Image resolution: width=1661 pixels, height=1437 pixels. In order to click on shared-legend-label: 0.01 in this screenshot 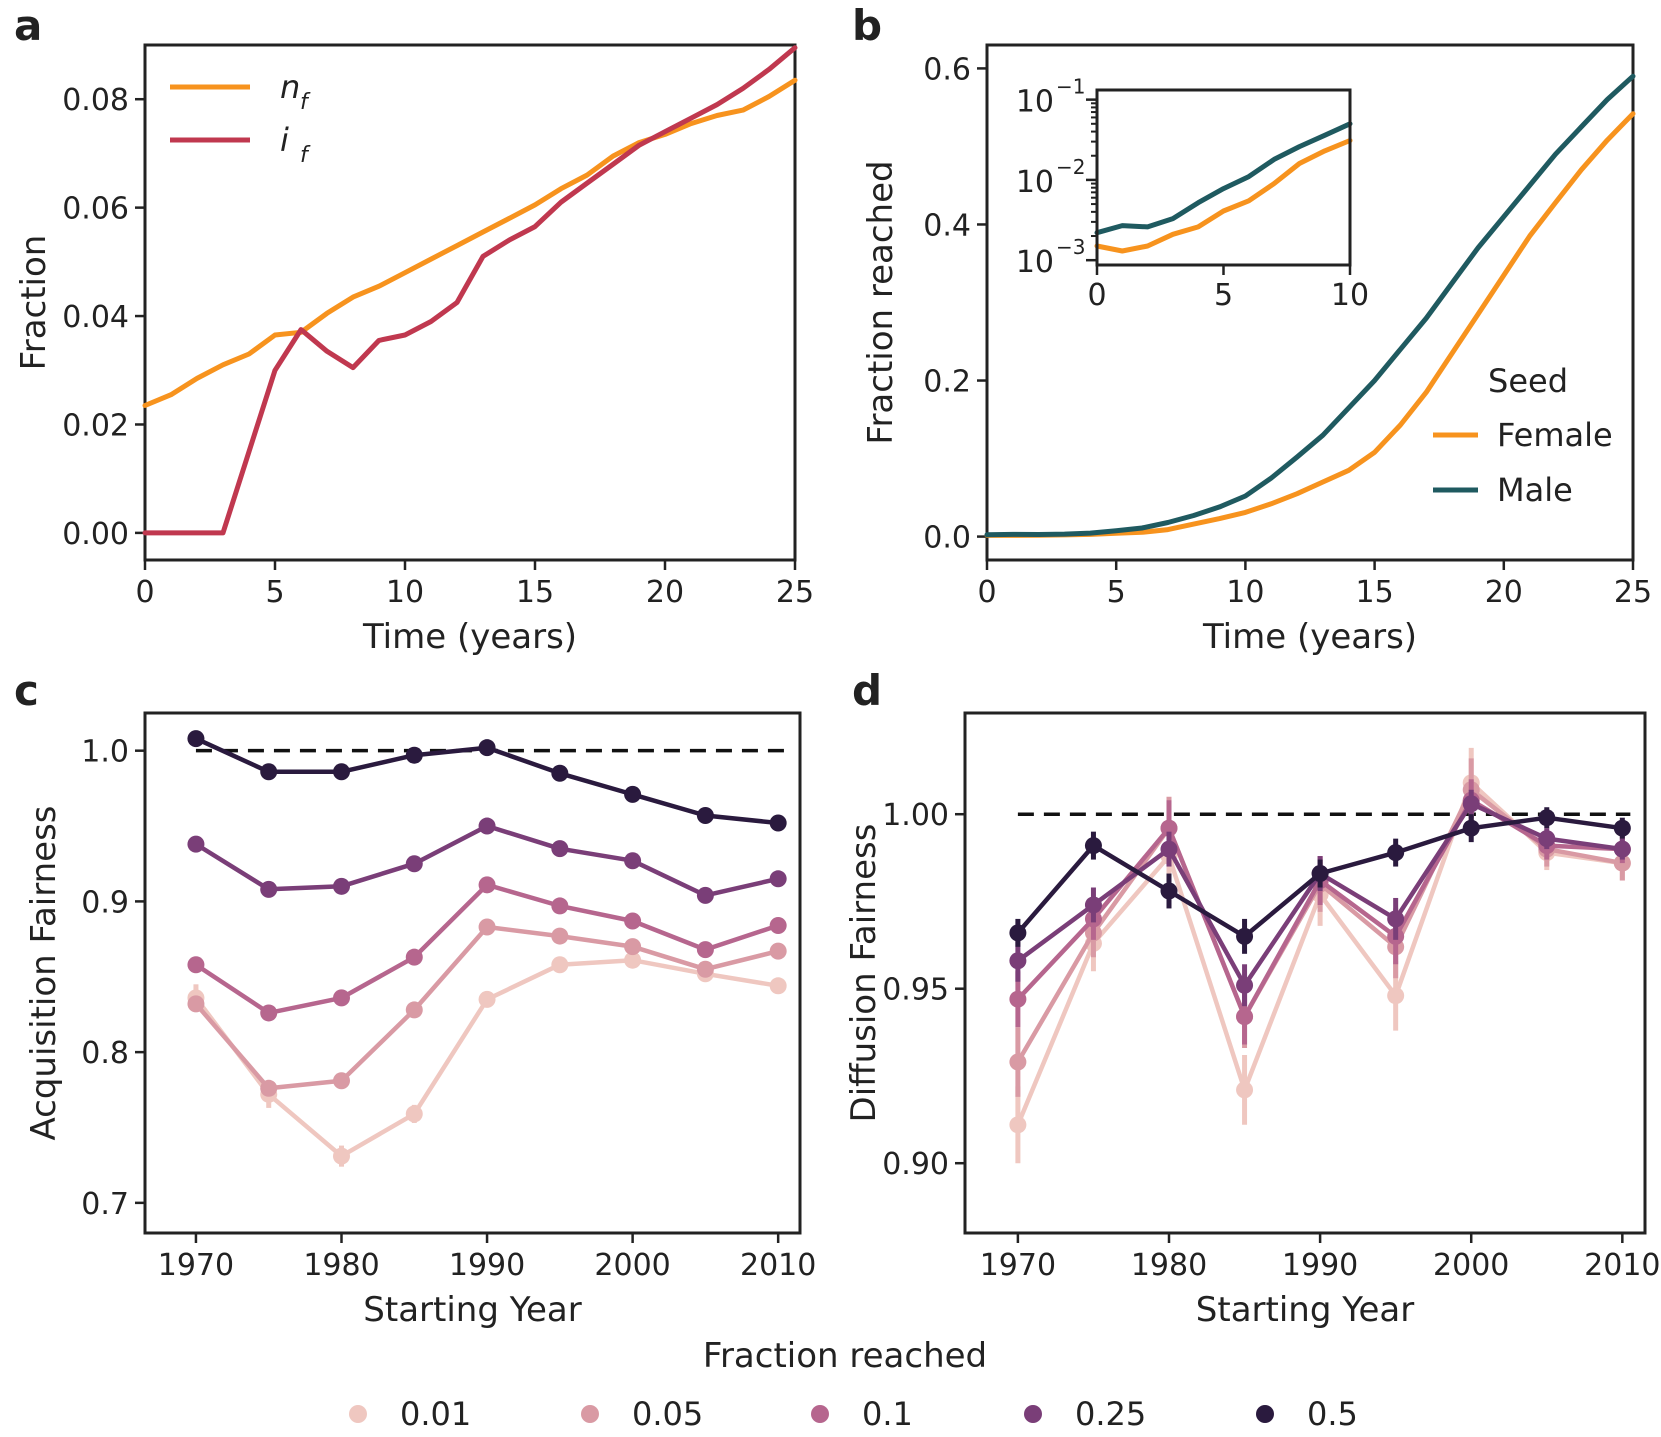, I will do `click(435, 1414)`.